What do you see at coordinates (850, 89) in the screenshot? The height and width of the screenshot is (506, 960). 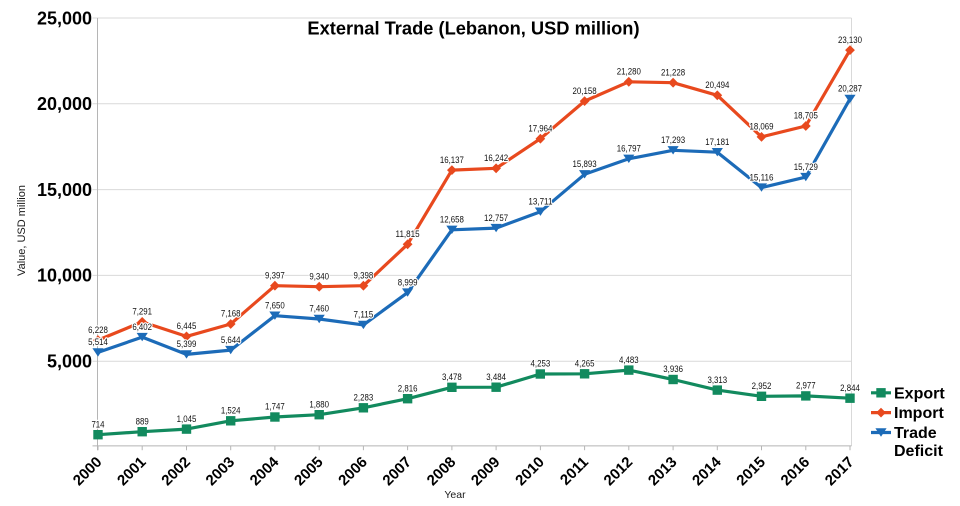 I see `svg-text: 20,287` at bounding box center [850, 89].